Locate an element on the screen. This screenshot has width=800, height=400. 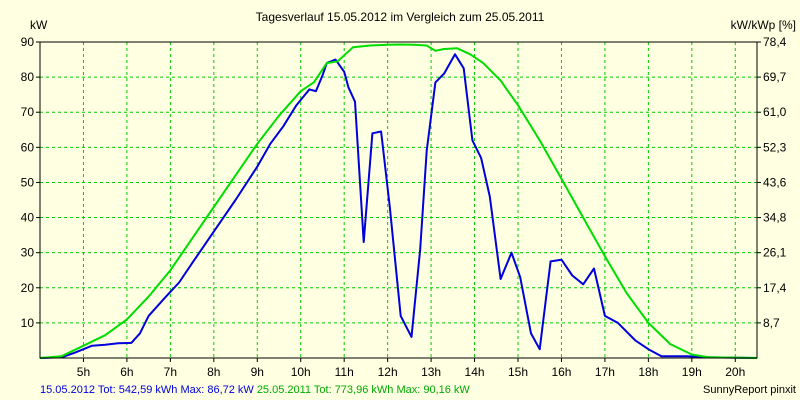
x-tick-label: 7h is located at coordinates (170, 372).